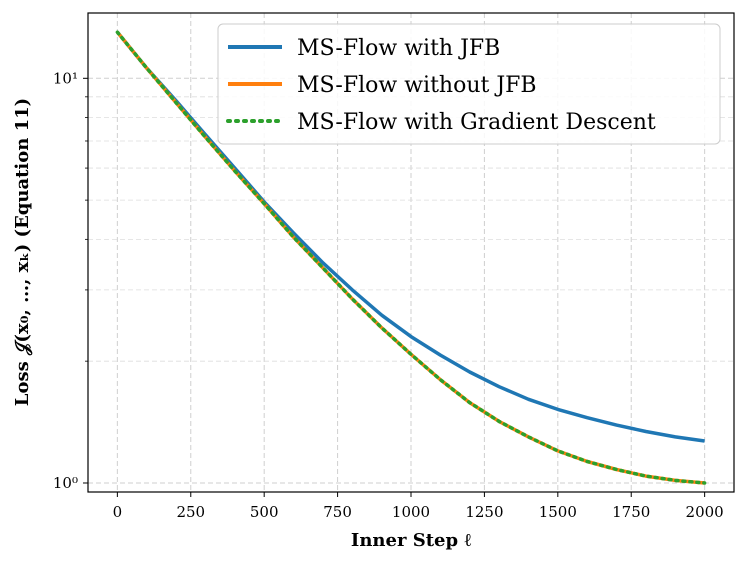  What do you see at coordinates (484, 512) in the screenshot?
I see `x-tick-label: 1250` at bounding box center [484, 512].